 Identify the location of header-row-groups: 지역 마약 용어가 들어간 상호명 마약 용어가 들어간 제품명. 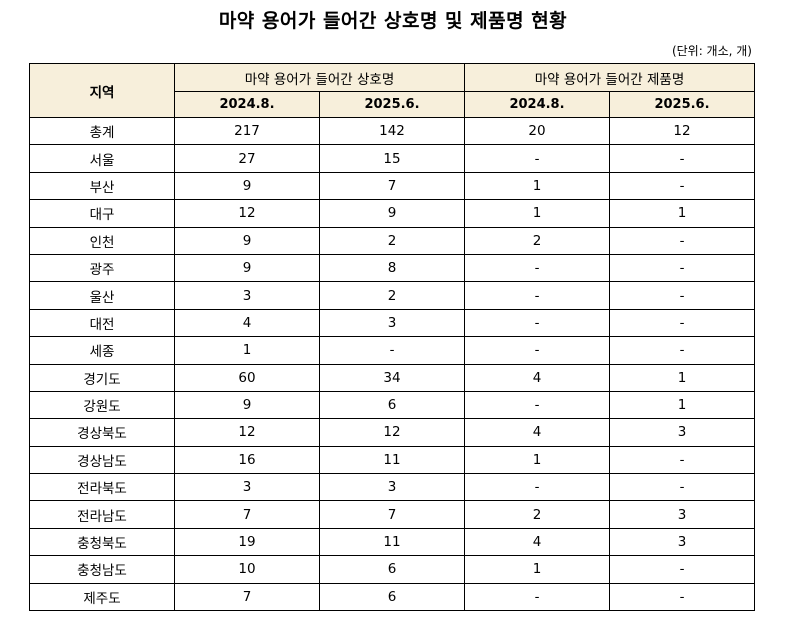
(392, 90).